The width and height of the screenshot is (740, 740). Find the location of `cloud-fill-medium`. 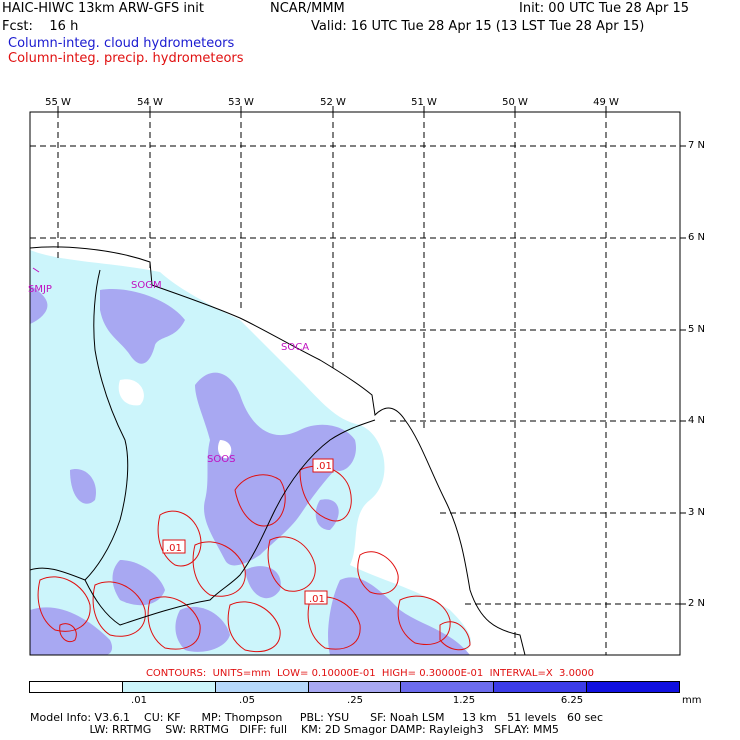

cloud-fill-medium is located at coordinates (142, 326).